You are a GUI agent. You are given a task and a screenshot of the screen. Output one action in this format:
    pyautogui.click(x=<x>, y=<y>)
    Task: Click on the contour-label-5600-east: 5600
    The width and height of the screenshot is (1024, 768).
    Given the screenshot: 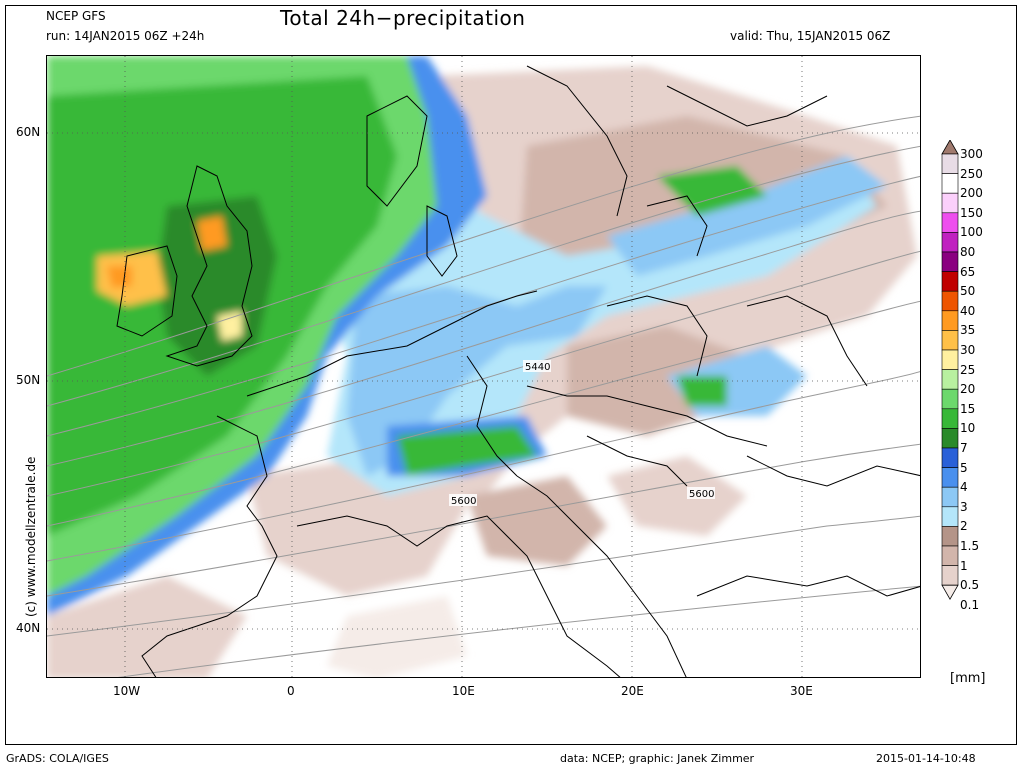 What is the action you would take?
    pyautogui.click(x=701, y=494)
    